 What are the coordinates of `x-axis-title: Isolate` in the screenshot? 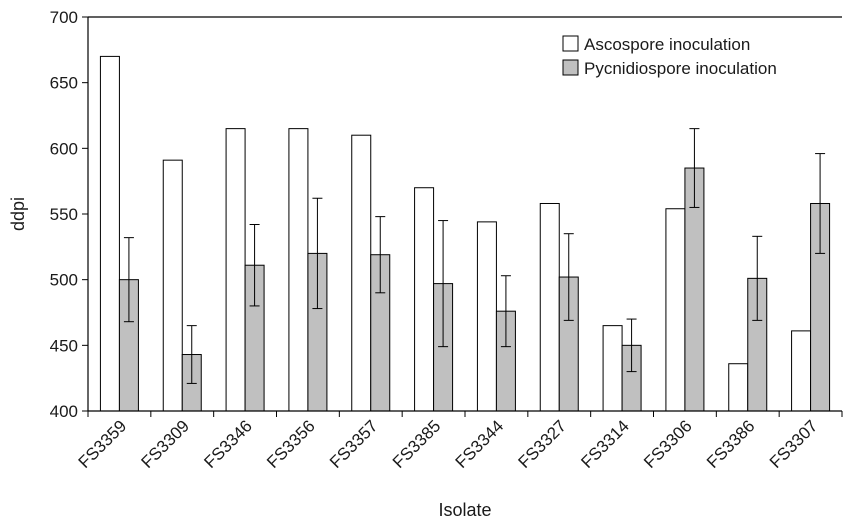 It's located at (464, 510).